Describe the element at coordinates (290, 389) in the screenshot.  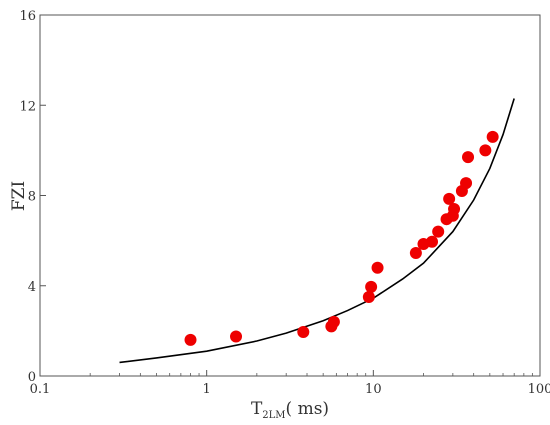
I see `x-tick-labels: 0.1 1 10 100` at that location.